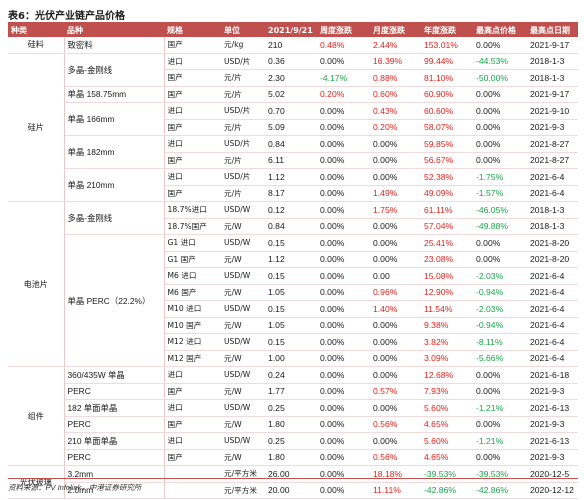 This screenshot has height=500, width=584. Describe the element at coordinates (395, 45) in the screenshot. I see `monthly-change-cell: 2.44%` at that location.